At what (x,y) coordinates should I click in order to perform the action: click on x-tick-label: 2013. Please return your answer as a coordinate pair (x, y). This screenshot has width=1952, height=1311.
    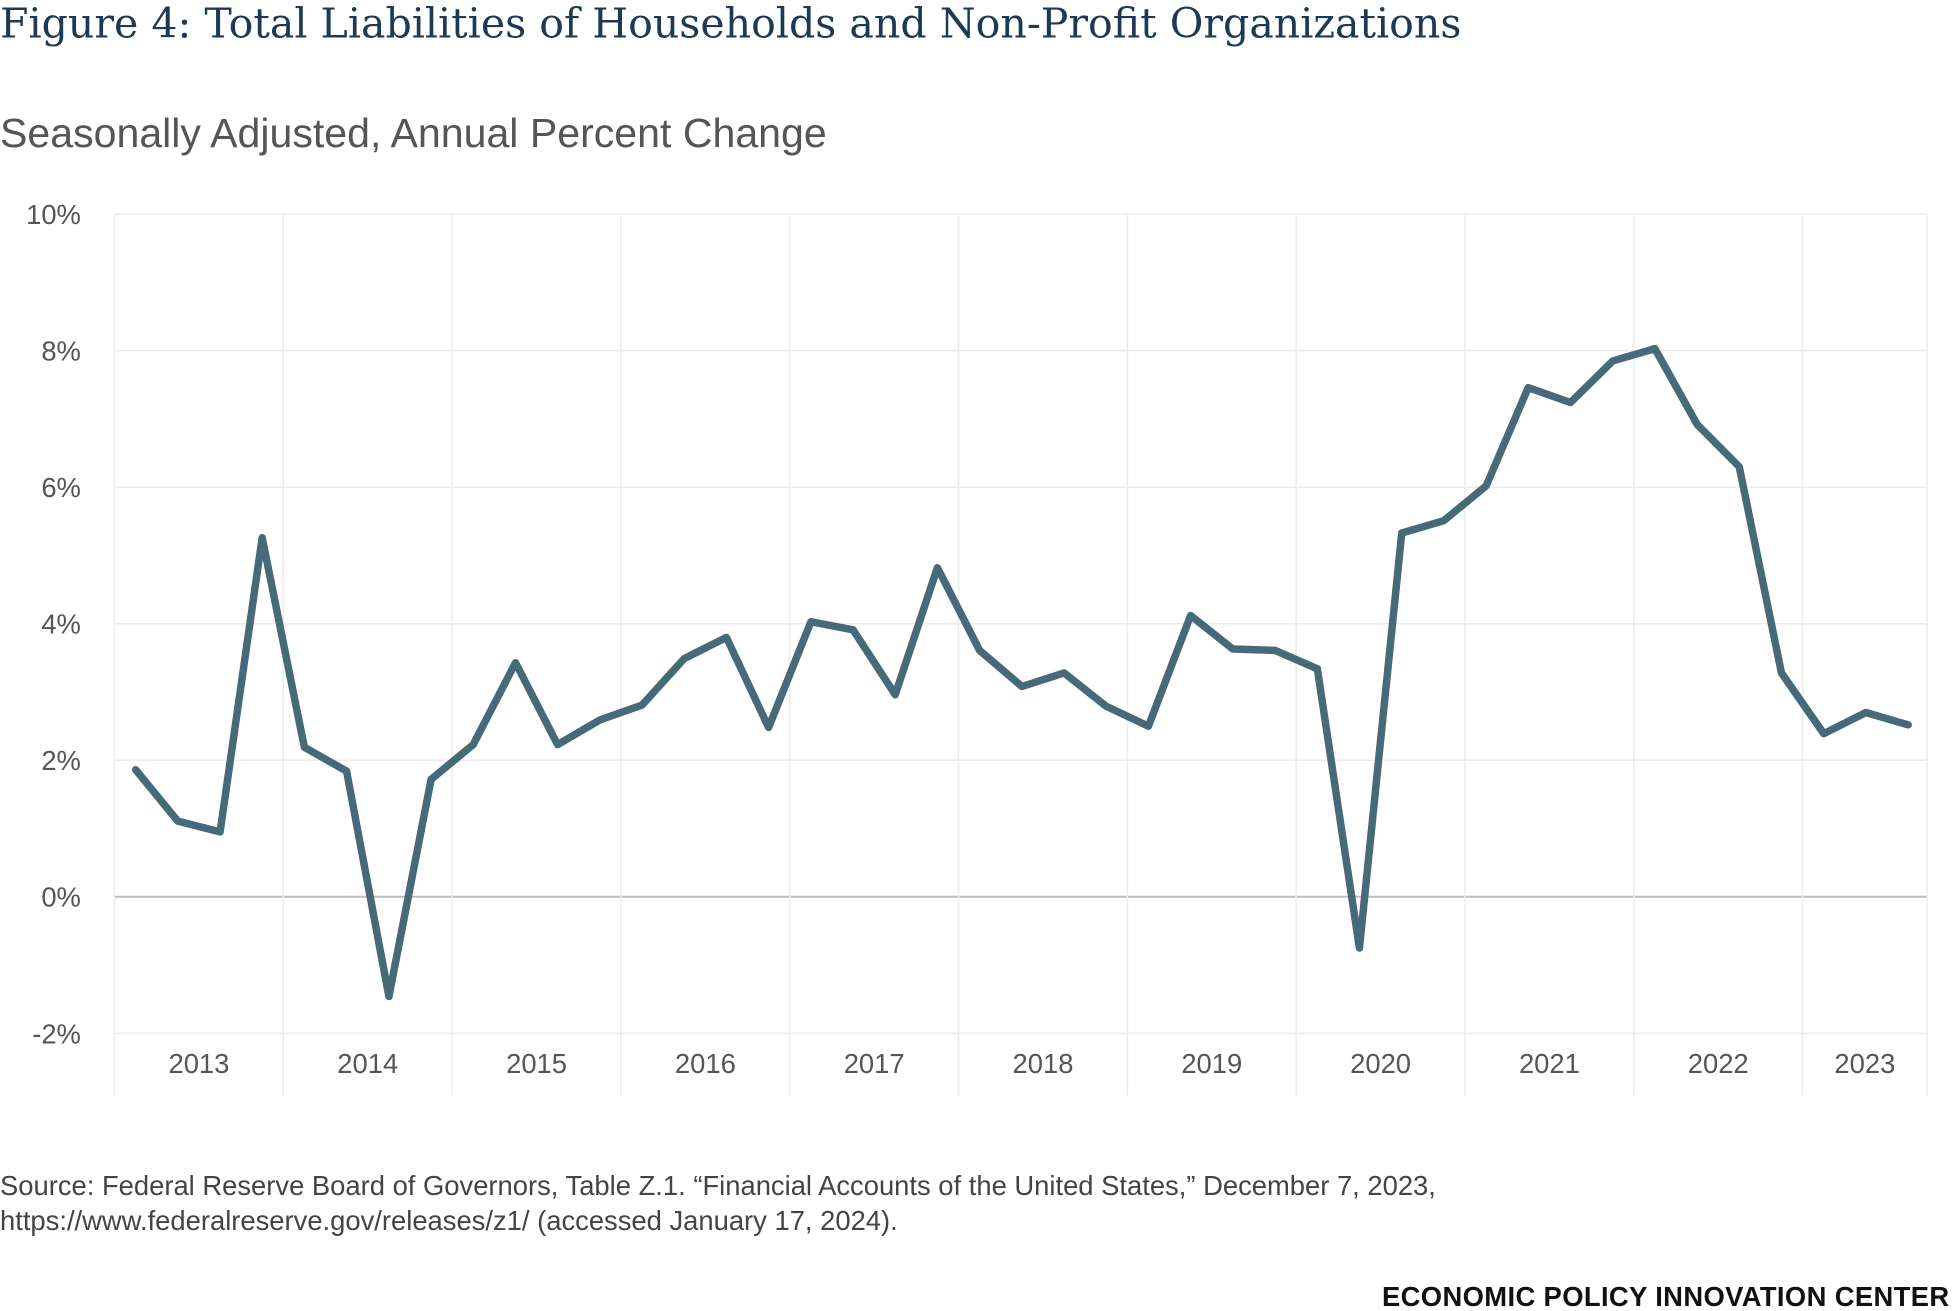
    Looking at the image, I should click on (198, 1063).